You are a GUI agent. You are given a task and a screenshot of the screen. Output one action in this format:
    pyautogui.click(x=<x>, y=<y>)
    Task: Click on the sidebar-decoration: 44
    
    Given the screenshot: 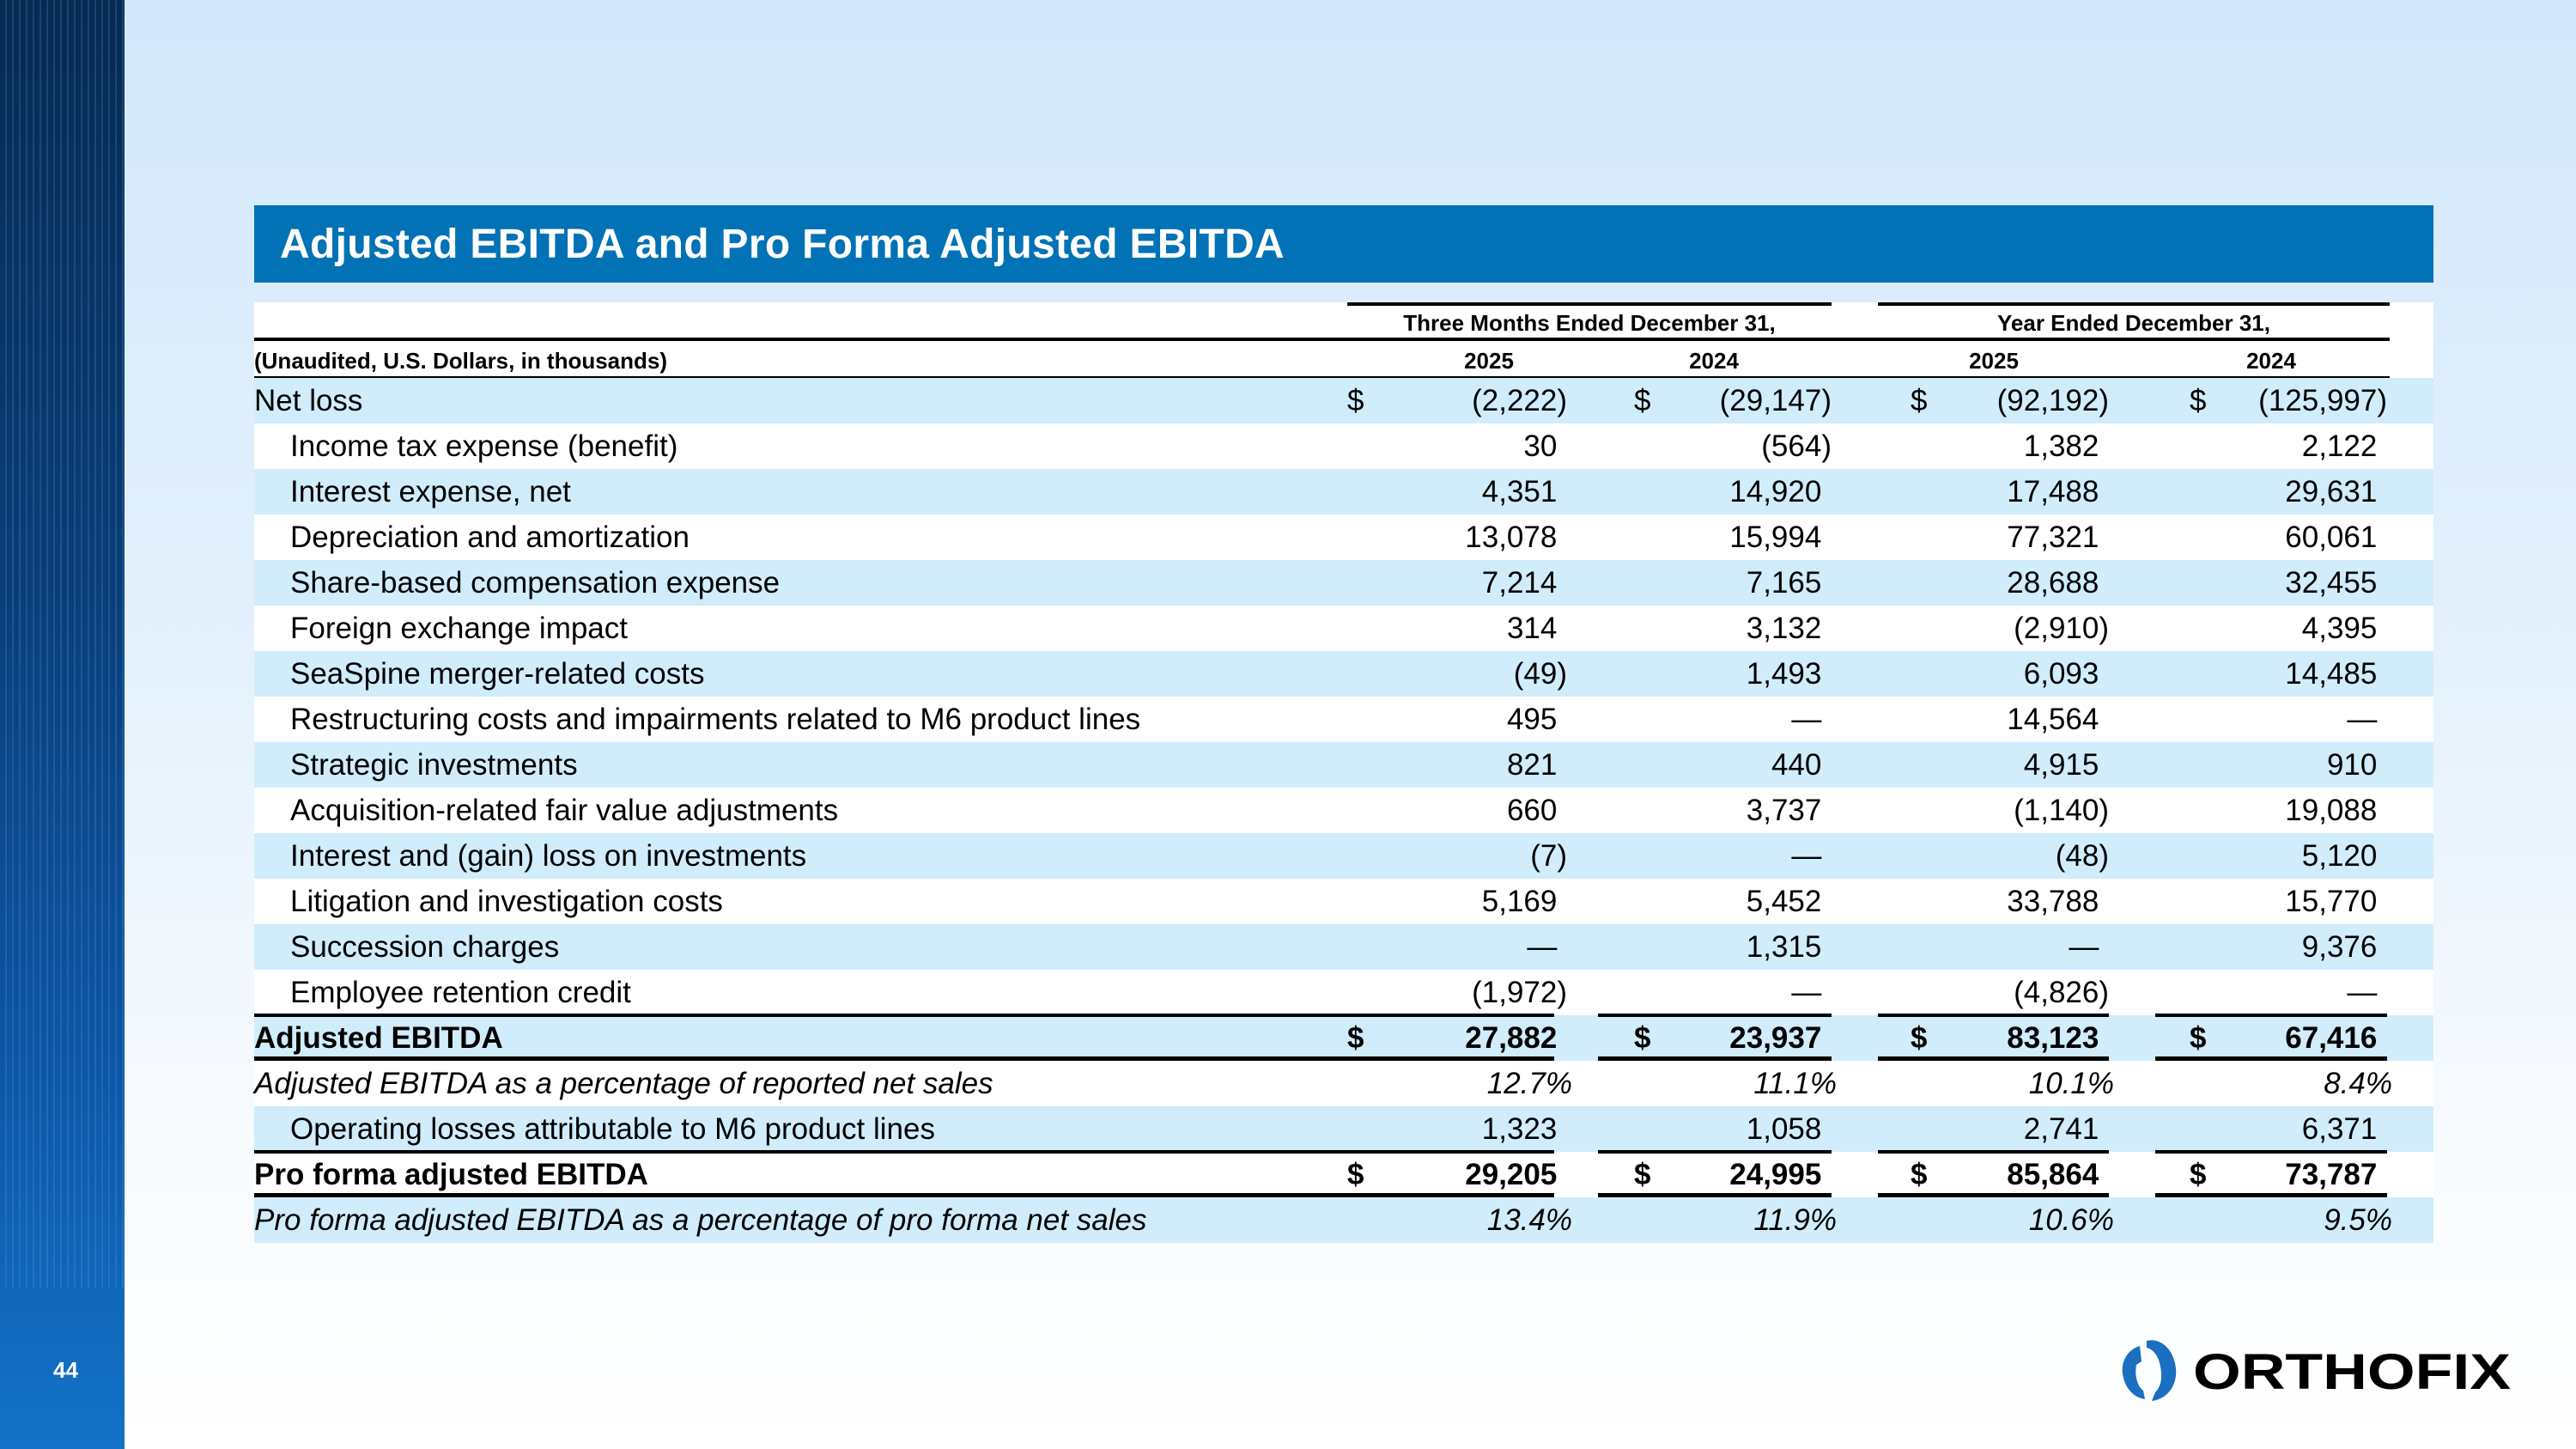 What is the action you would take?
    pyautogui.click(x=62, y=724)
    